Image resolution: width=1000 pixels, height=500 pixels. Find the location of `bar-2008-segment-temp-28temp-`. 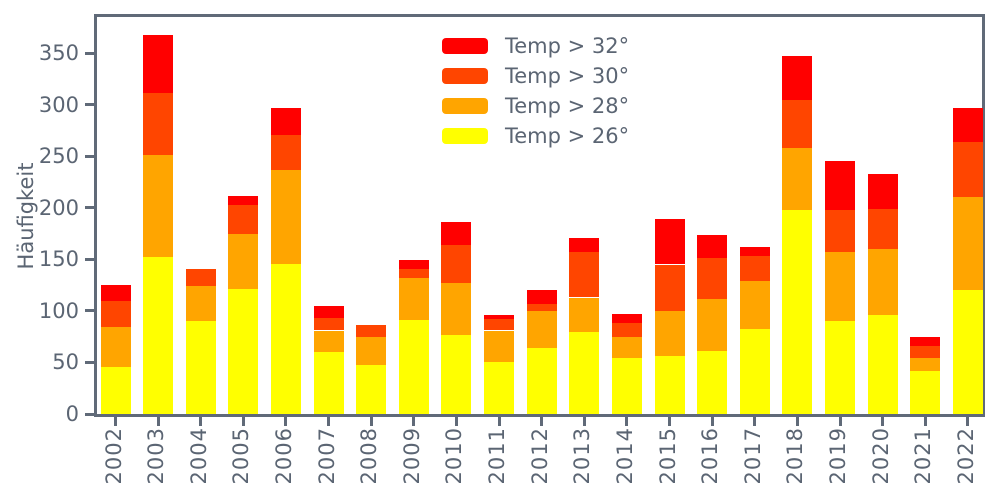

bar-2008-segment-temp-28temp- is located at coordinates (371, 350).